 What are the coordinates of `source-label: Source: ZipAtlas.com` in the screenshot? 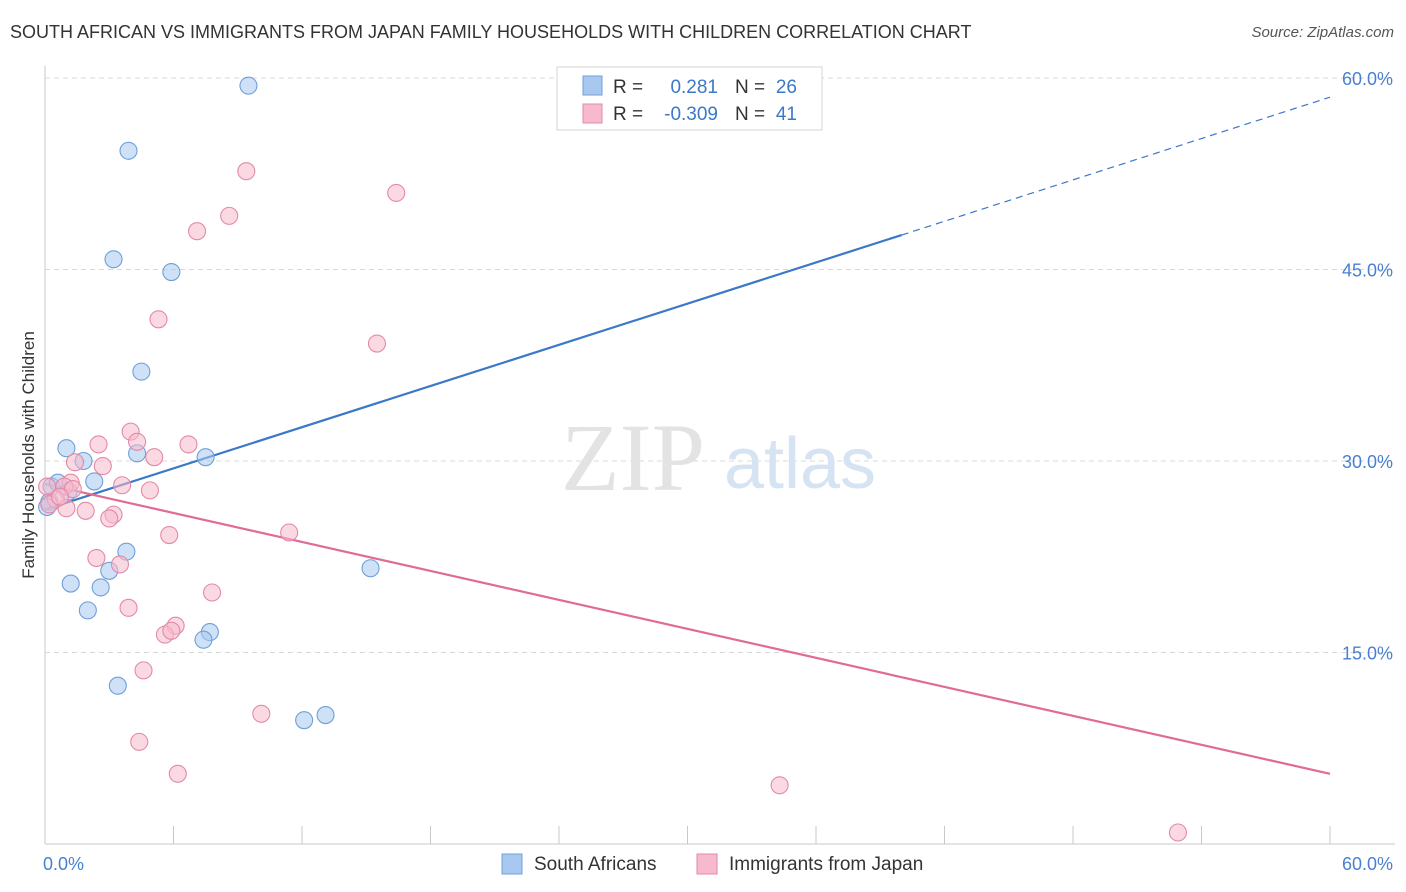 It's located at (1322, 32).